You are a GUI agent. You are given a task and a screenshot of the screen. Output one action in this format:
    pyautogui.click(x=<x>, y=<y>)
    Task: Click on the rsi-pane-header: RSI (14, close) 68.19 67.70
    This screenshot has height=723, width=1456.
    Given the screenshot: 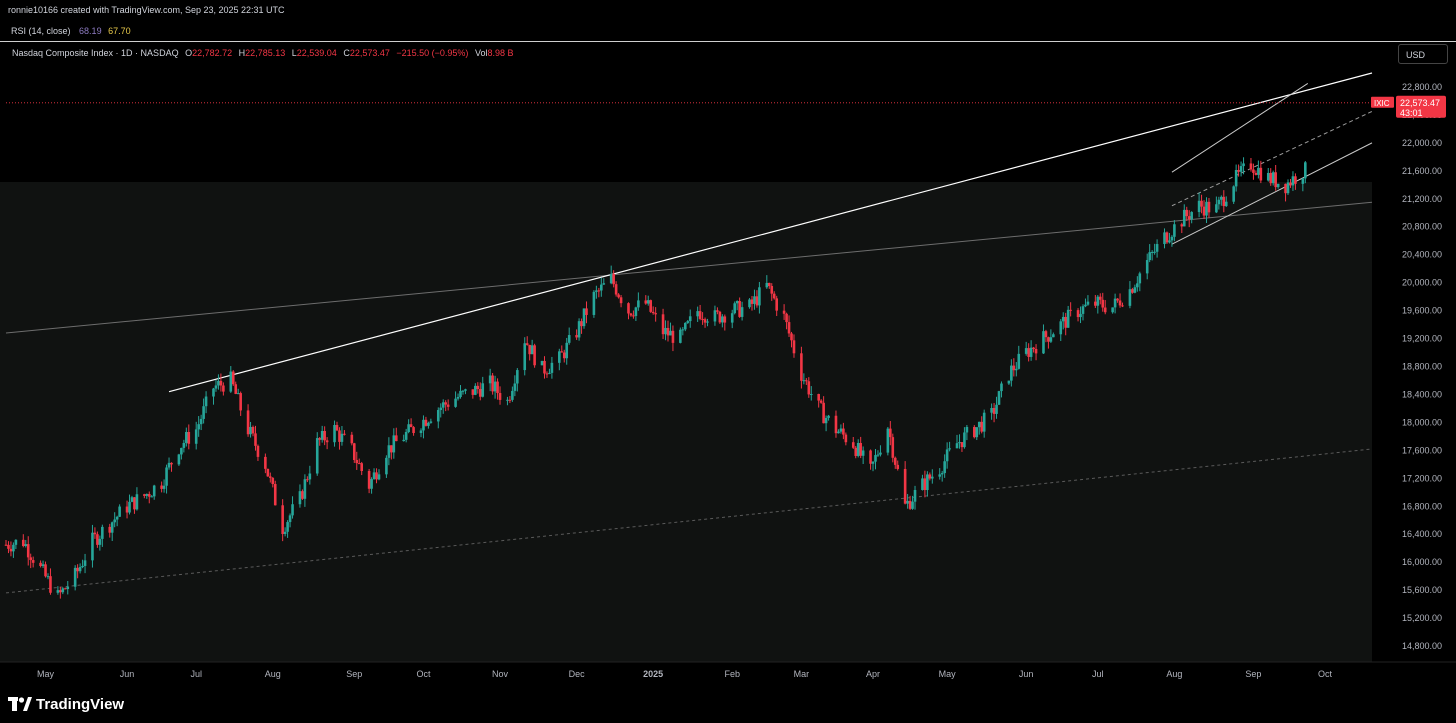 What is the action you would take?
    pyautogui.click(x=728, y=31)
    